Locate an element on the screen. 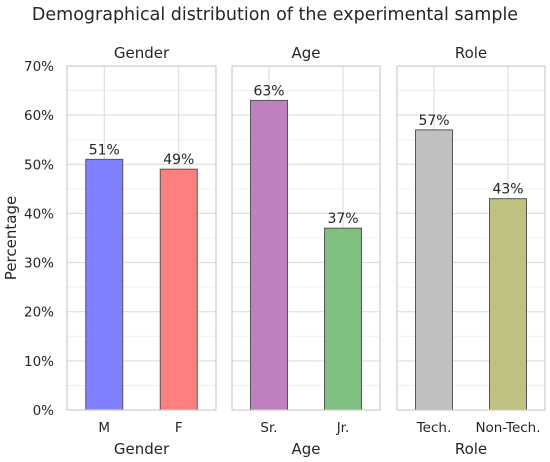  y-tick-label: 30% is located at coordinates (39, 264).